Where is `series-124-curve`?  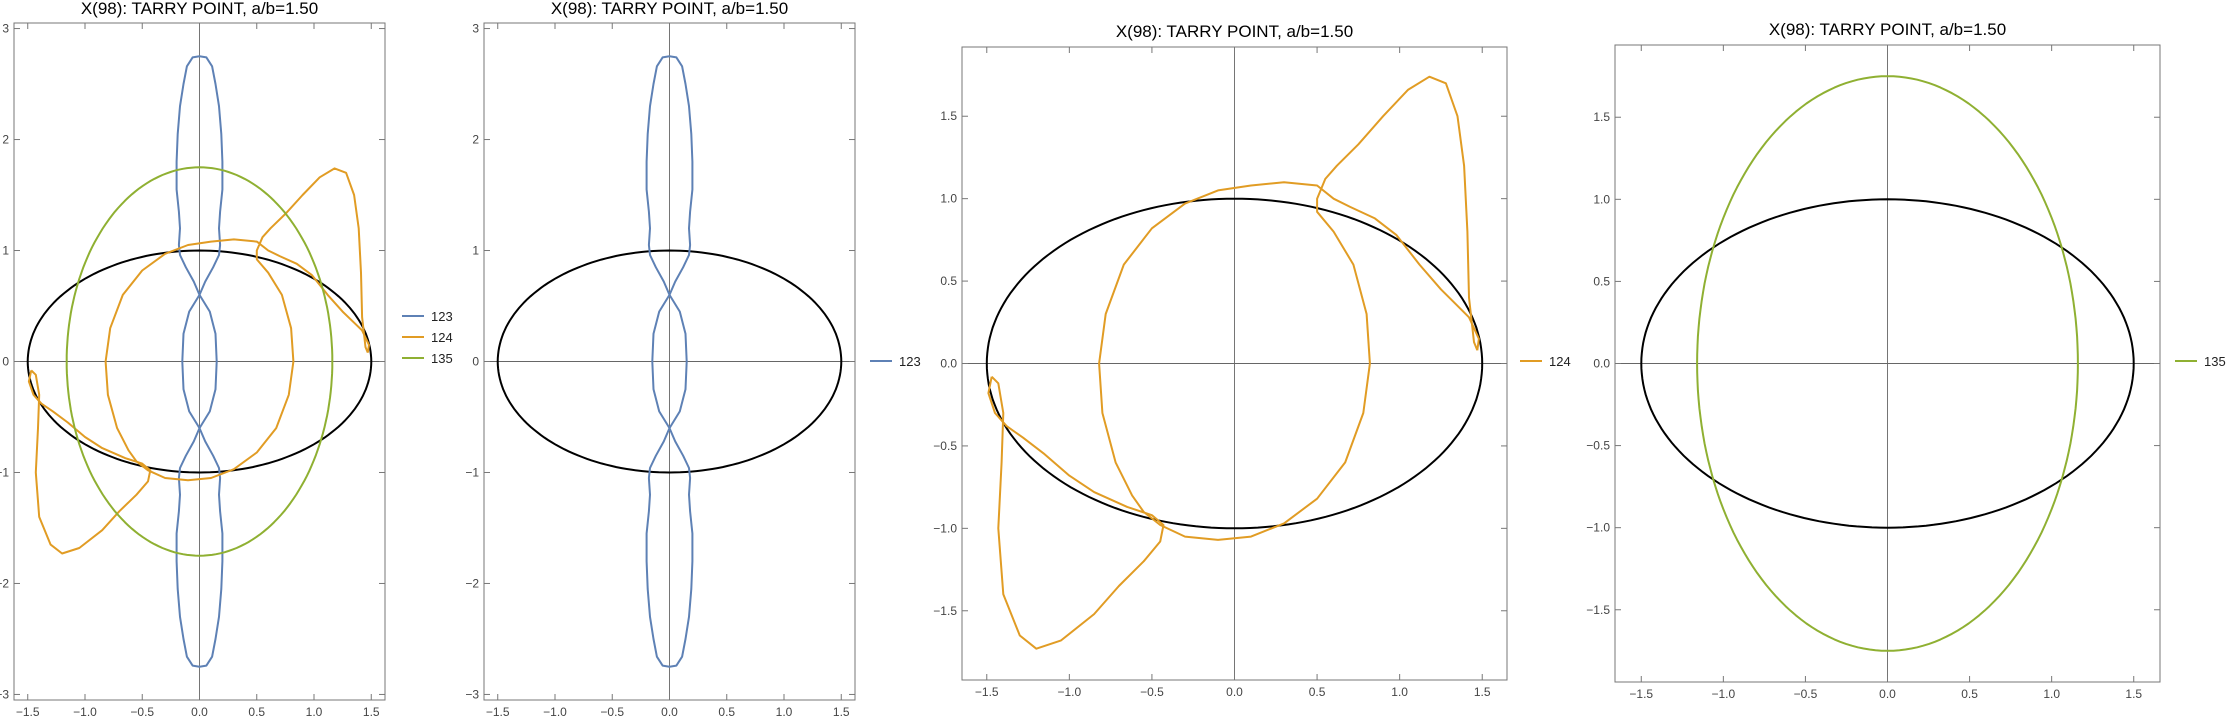 series-124-curve is located at coordinates (198, 361).